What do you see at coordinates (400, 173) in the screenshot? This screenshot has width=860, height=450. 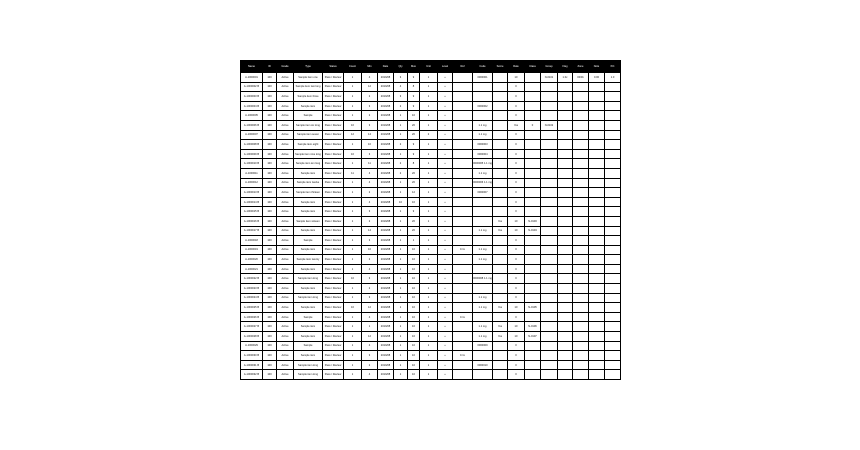 I see `table-cell: 2` at bounding box center [400, 173].